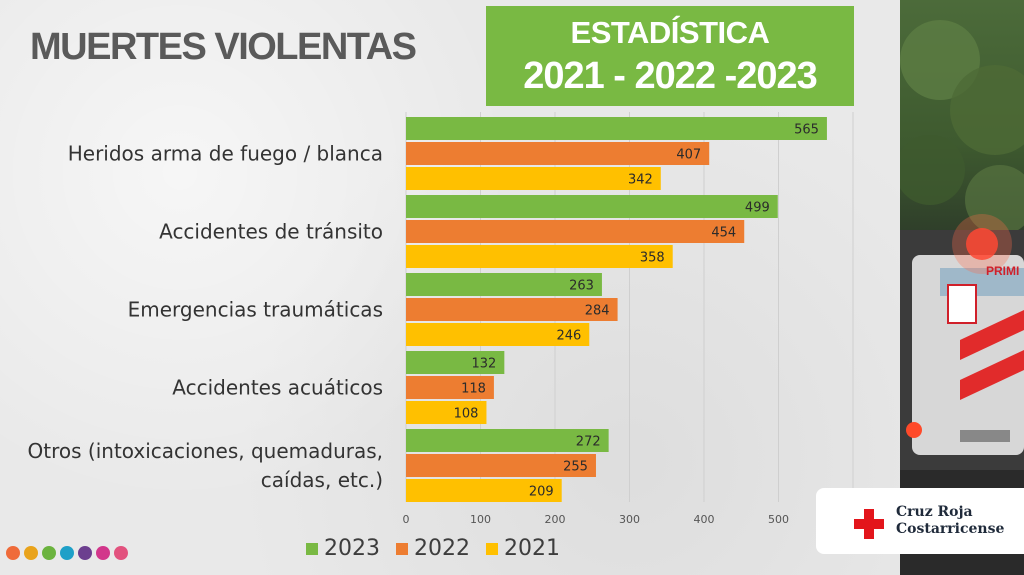 The height and width of the screenshot is (575, 1024). I want to click on legend-label: 2022, so click(442, 548).